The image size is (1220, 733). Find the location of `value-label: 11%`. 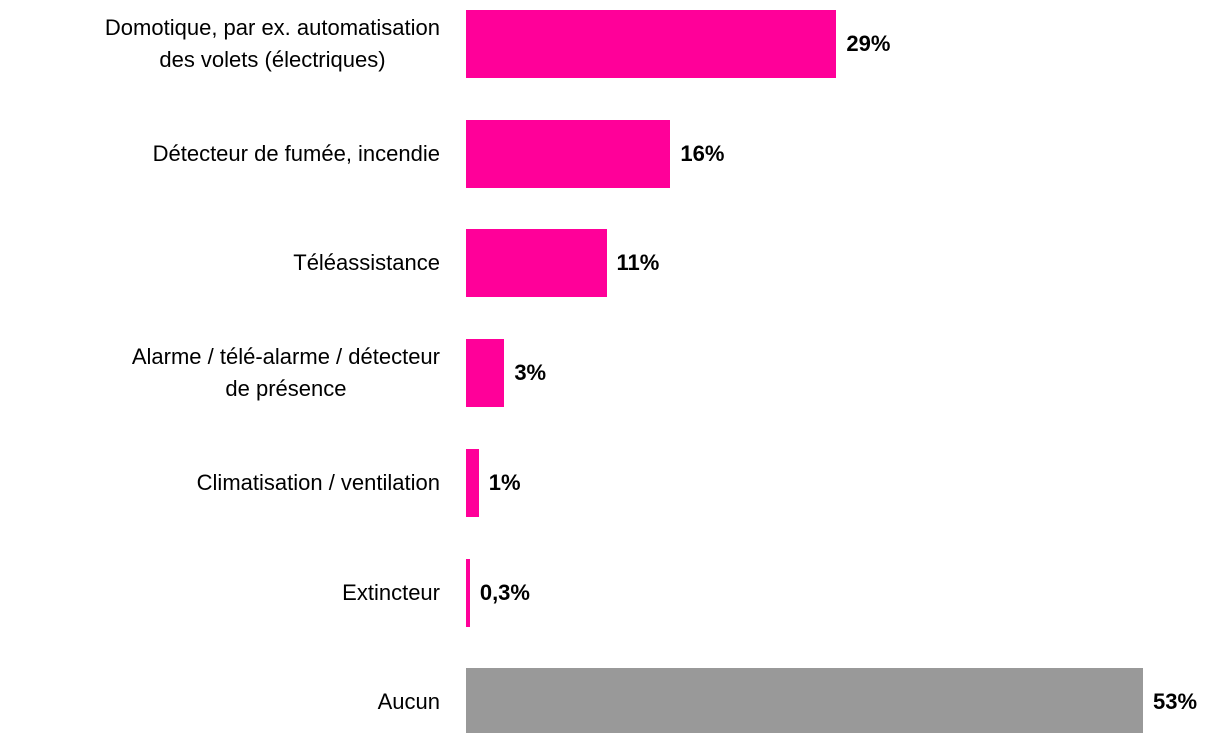

value-label: 11% is located at coordinates (638, 263).